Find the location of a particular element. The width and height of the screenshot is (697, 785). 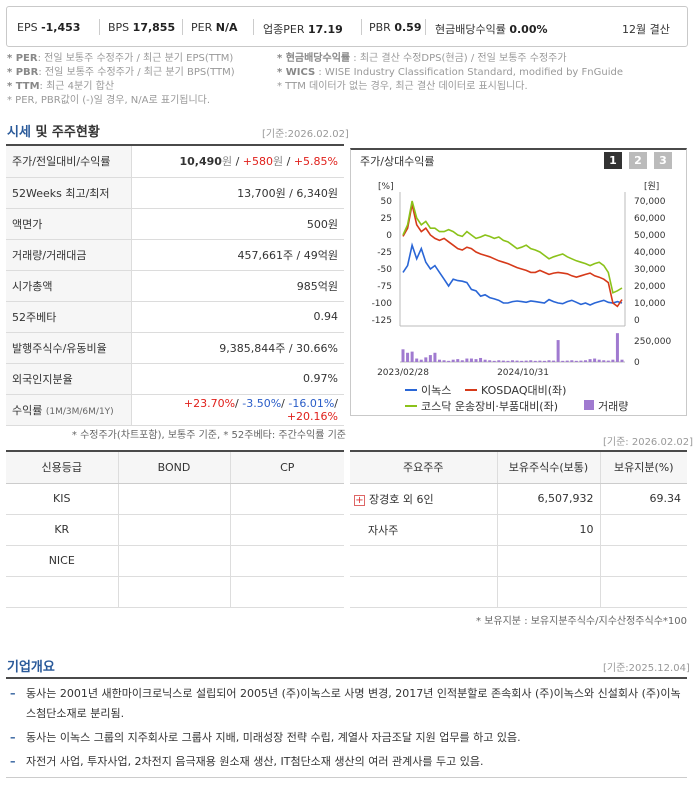

left-unit-label: [%] is located at coordinates (386, 187).